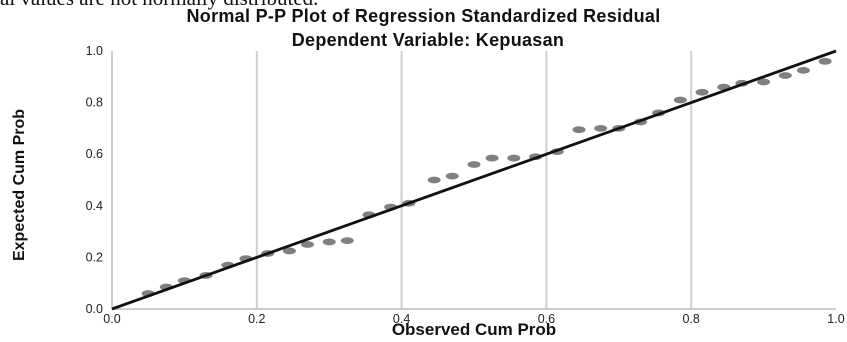  What do you see at coordinates (691, 319) in the screenshot?
I see `x-tick-label-4: 0.8` at bounding box center [691, 319].